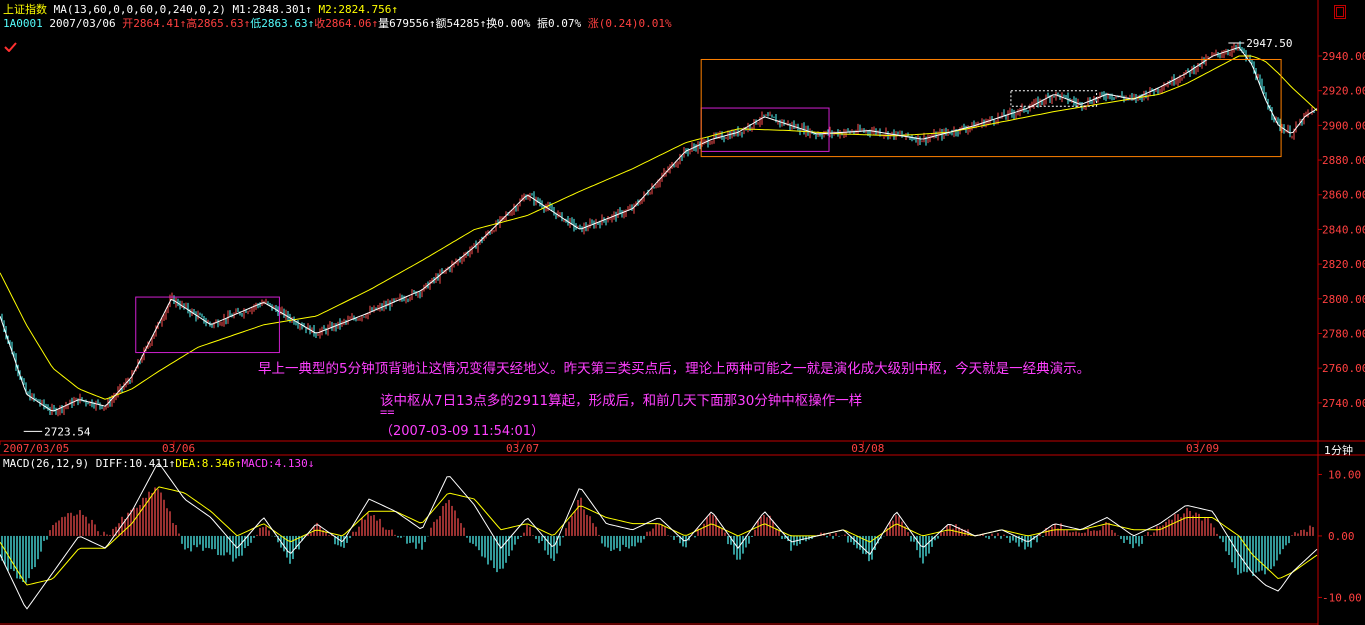 Image resolution: width=1365 pixels, height=625 pixels. What do you see at coordinates (1340, 11) in the screenshot?
I see `window-restore-icon` at bounding box center [1340, 11].